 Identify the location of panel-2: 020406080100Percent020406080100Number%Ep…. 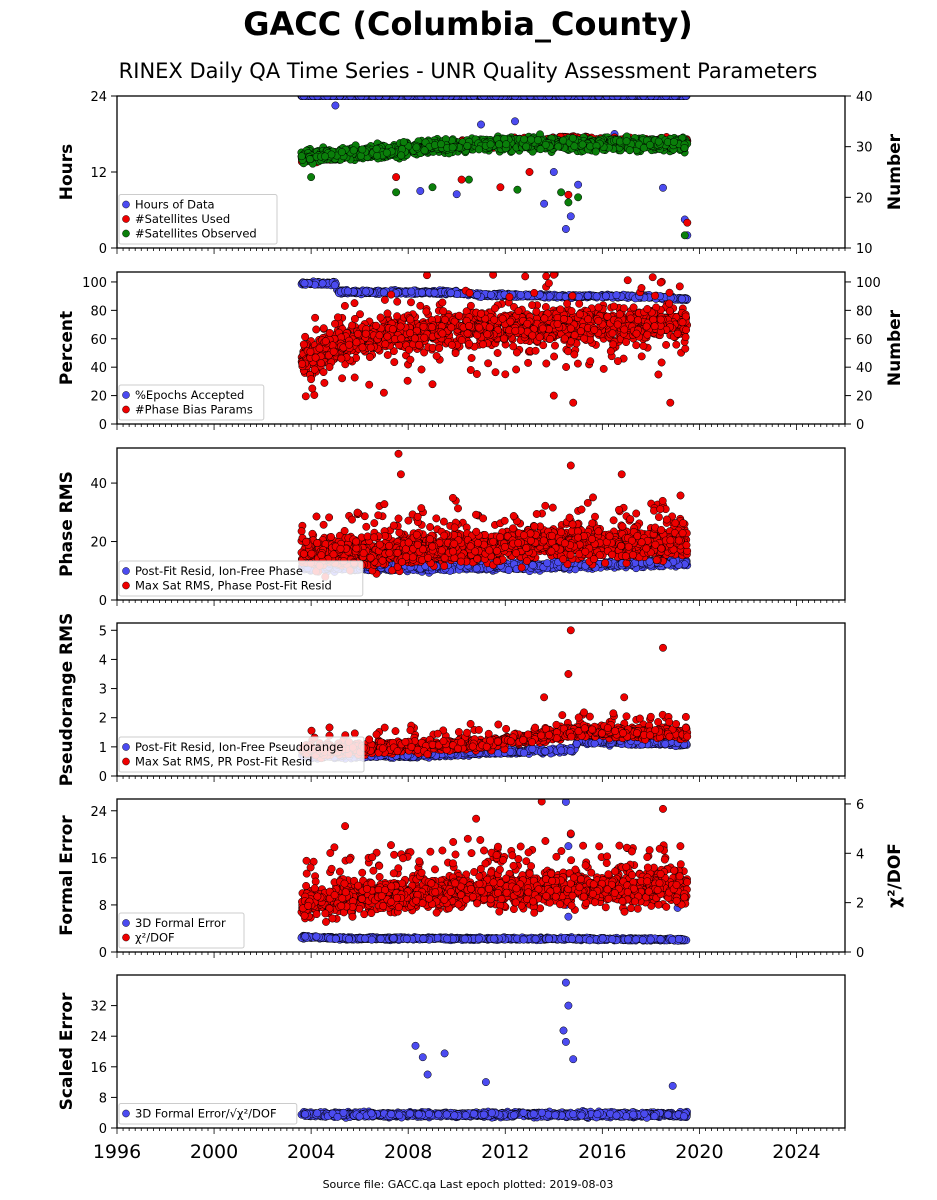
(481, 352).